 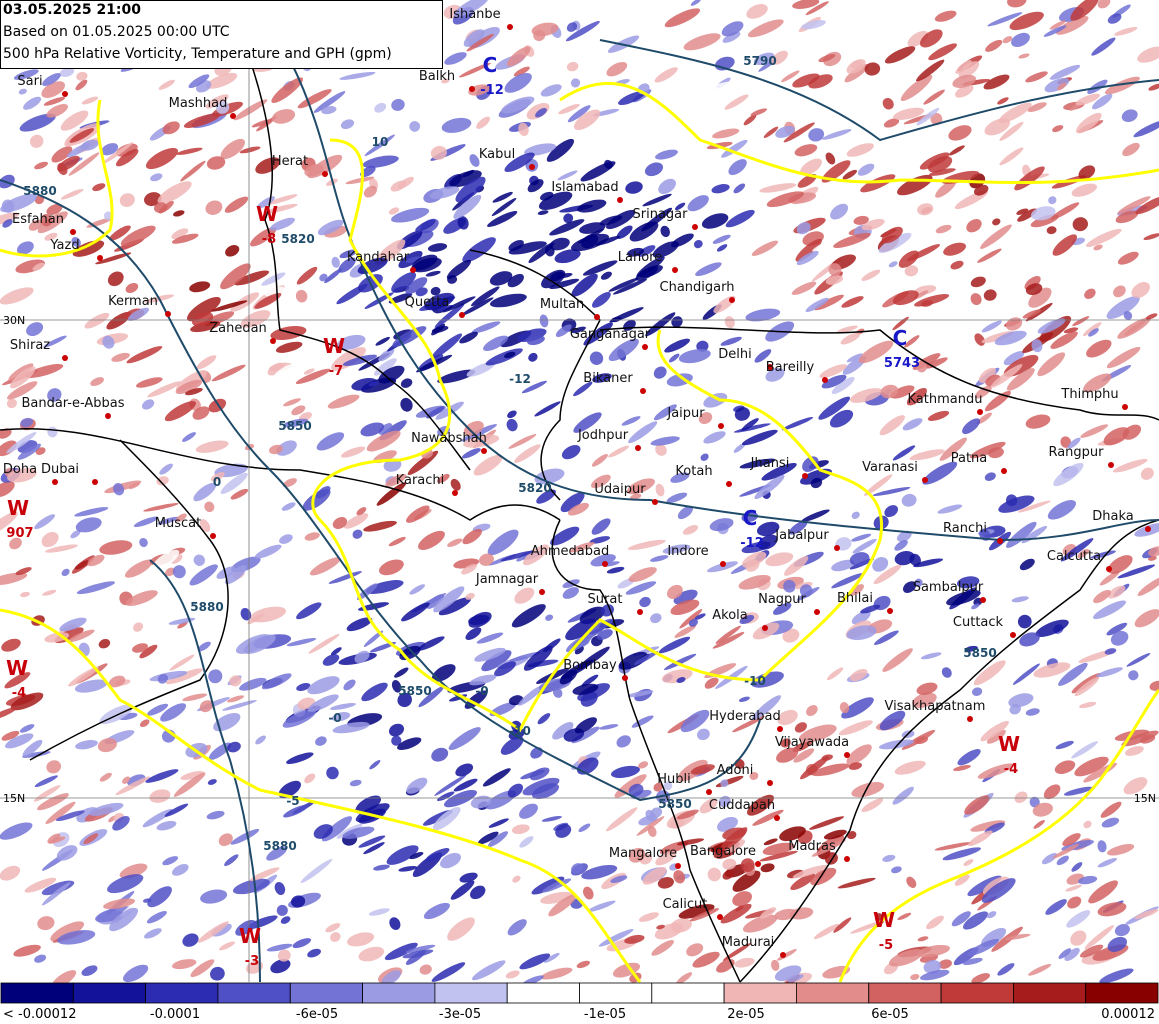 I want to click on city-label: Bandar-e-Abbas, so click(x=72, y=403).